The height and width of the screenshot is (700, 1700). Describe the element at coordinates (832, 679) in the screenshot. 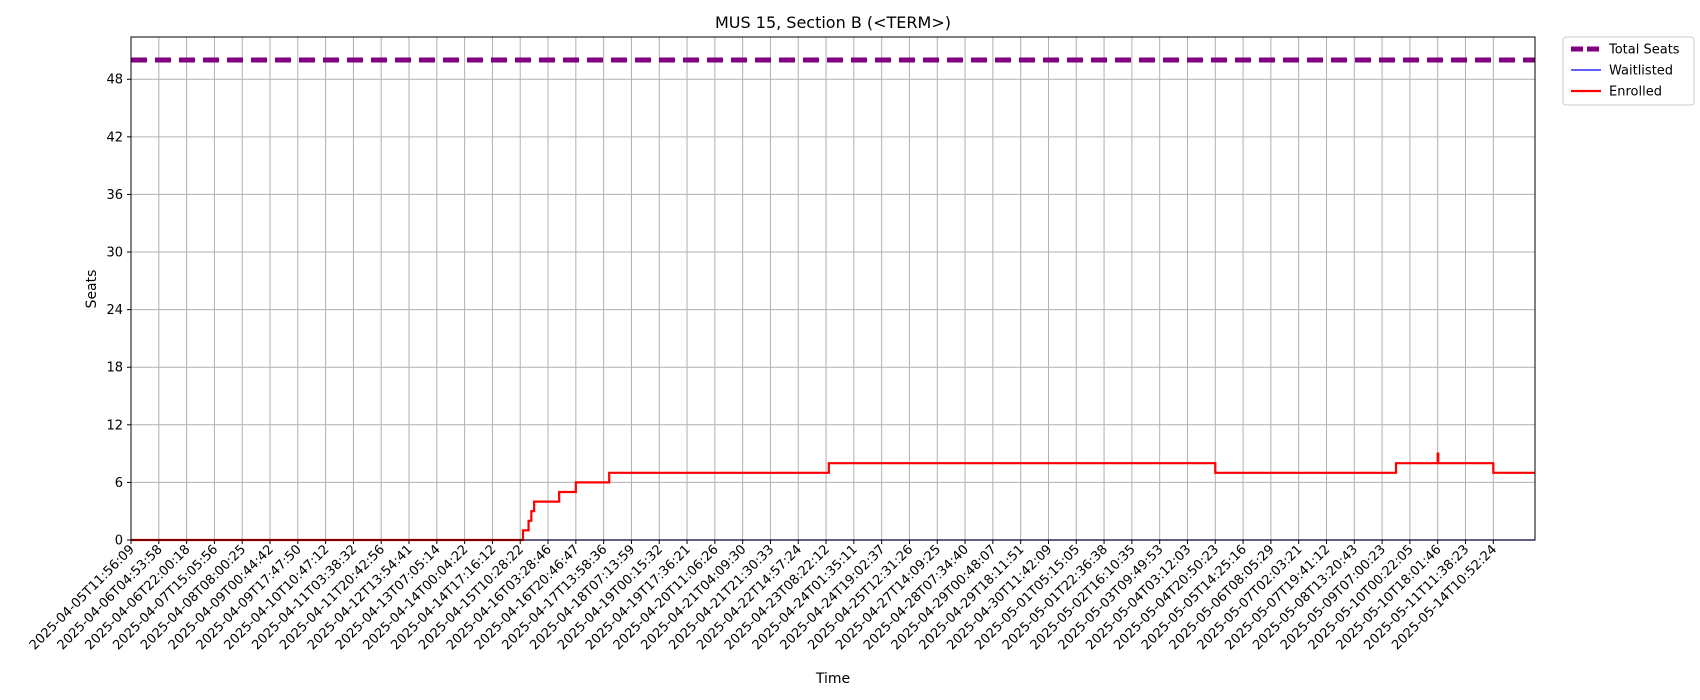

I see `x-axis-title: Time` at that location.